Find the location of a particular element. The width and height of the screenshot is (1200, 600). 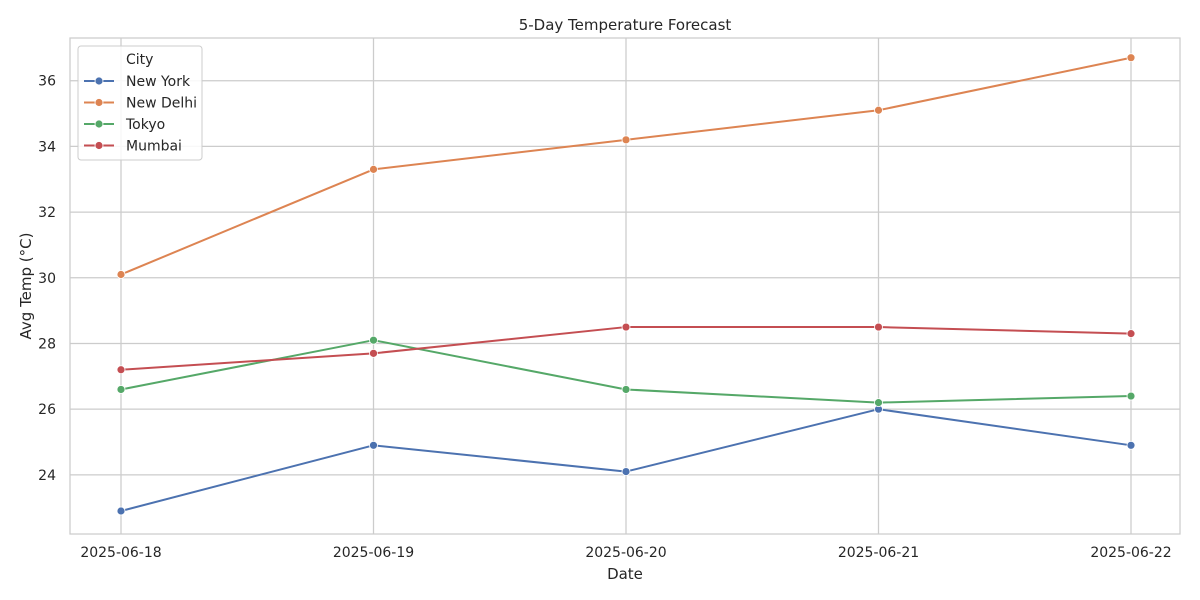

x-tick-label: 2025-06-19 is located at coordinates (373, 553).